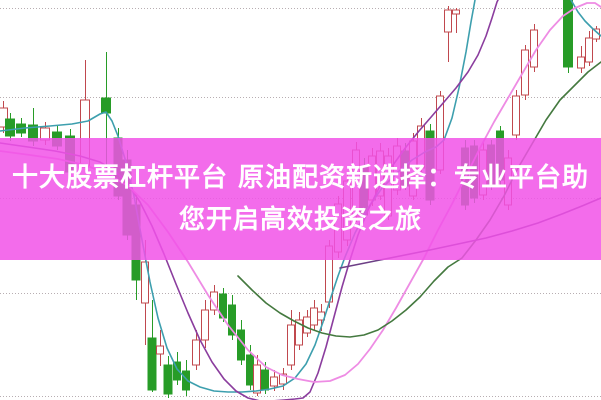  Describe the element at coordinates (300, 220) in the screenshot. I see `banner-title-line-2: 您开启高效投资之旅` at that location.